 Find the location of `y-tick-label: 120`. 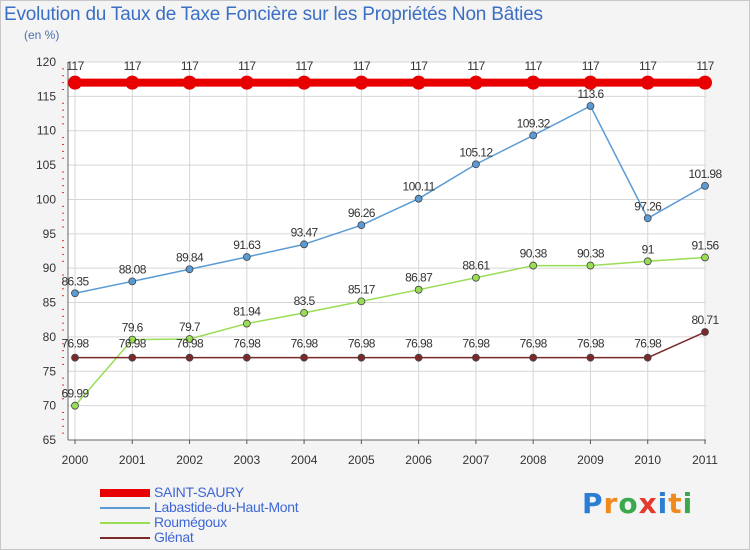

y-tick-label: 120 is located at coordinates (46, 62).